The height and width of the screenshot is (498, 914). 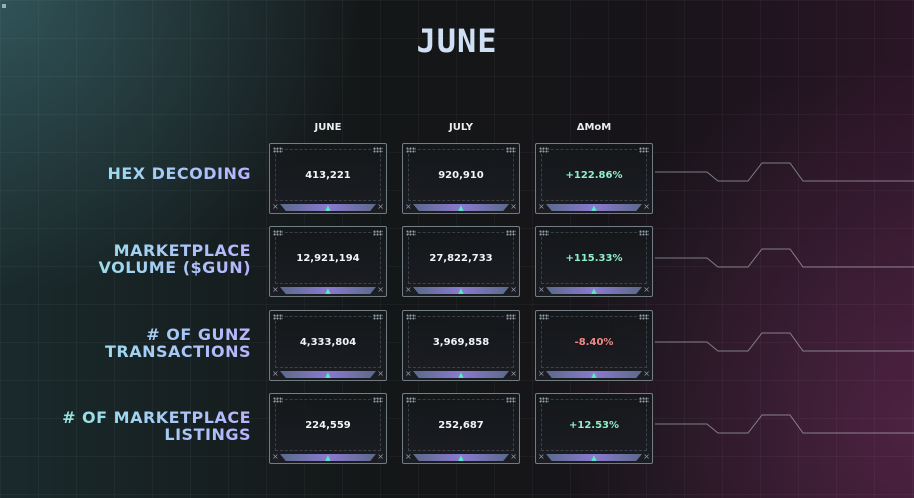 I want to click on metric-value: 27,822,733, so click(x=461, y=258).